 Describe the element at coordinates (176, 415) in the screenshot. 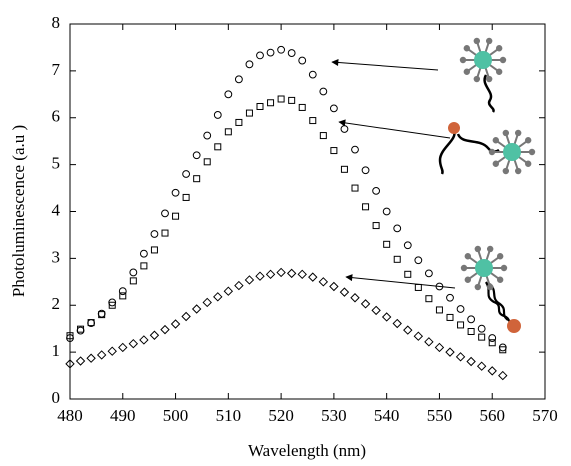

I see `x-tick-label: 500` at that location.